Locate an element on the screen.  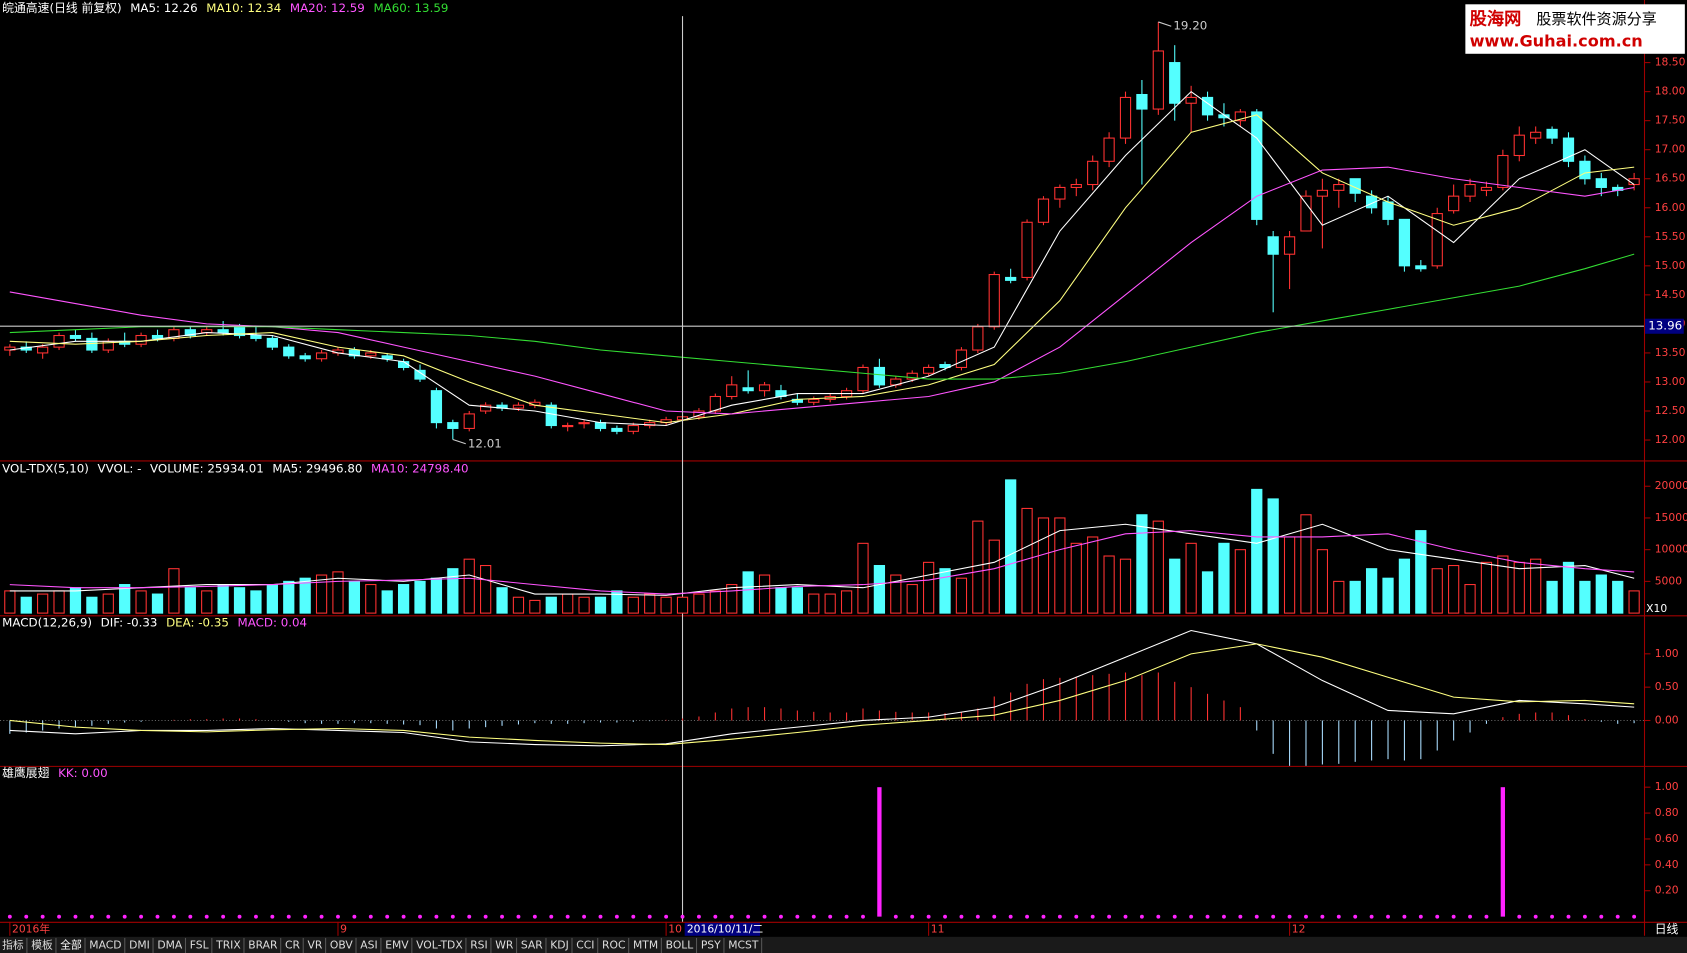
period-label: 日线 is located at coordinates (1667, 929).